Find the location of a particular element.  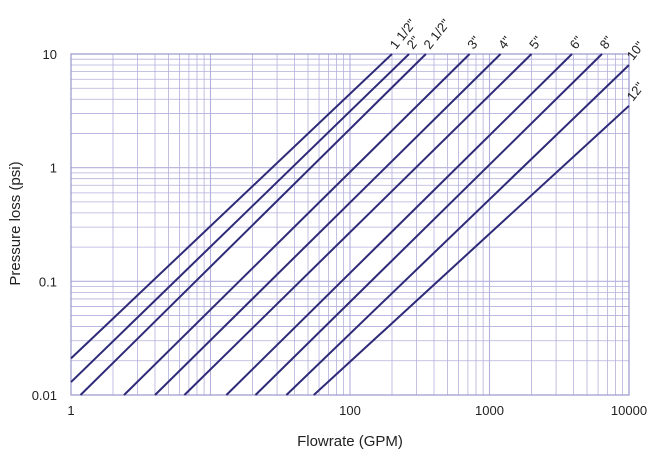

x-tick-label: 1 is located at coordinates (70, 410).